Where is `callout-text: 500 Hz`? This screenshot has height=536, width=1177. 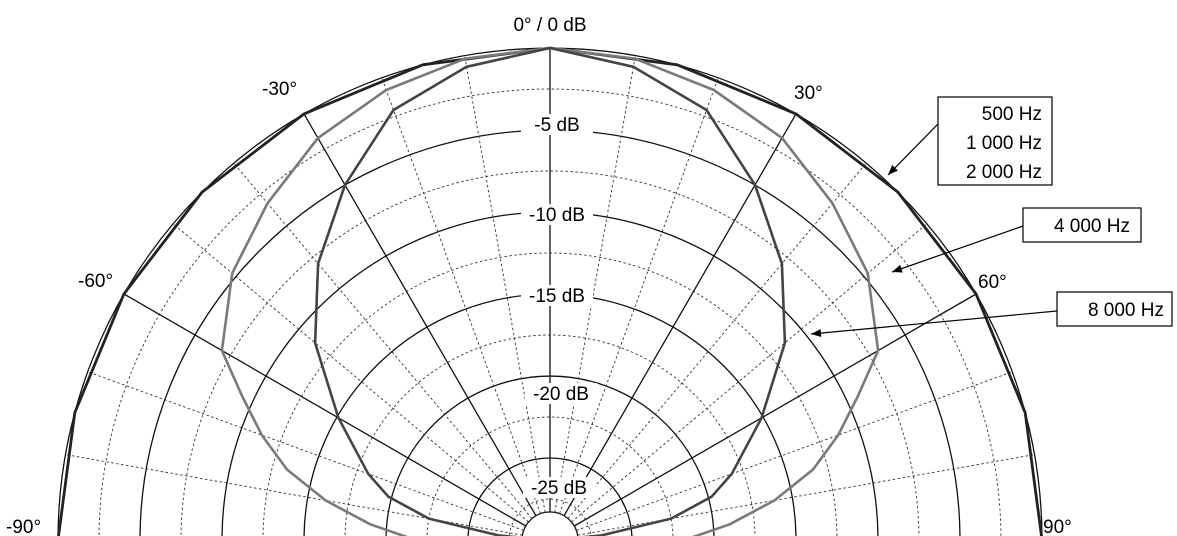 callout-text: 500 Hz is located at coordinates (1012, 114).